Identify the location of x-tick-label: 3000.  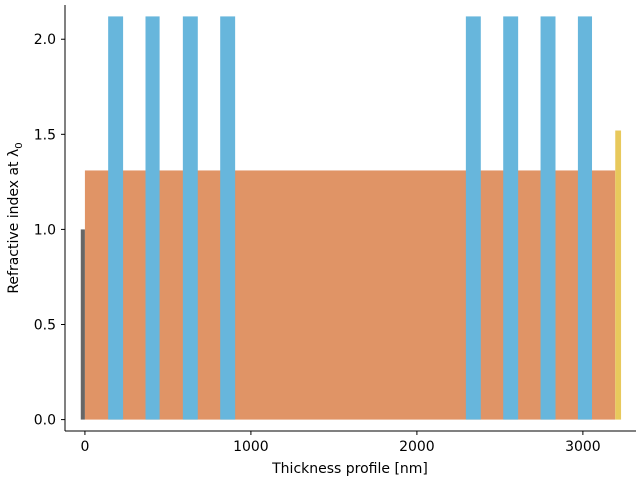
(583, 447).